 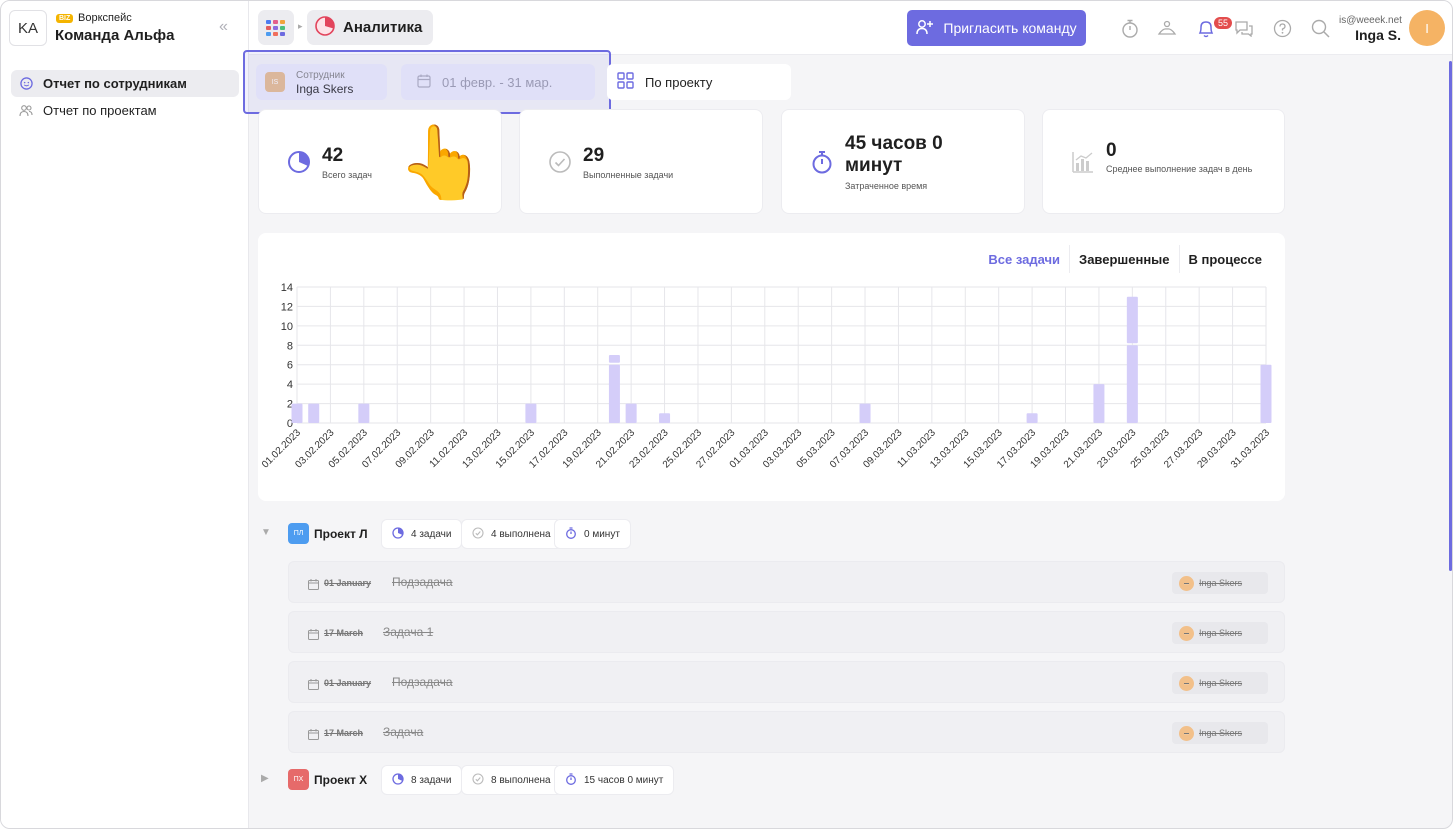 What do you see at coordinates (903, 161) in the screenshot?
I see `stat-card-time-spent: 45 часов 0 минут Затраченное время` at bounding box center [903, 161].